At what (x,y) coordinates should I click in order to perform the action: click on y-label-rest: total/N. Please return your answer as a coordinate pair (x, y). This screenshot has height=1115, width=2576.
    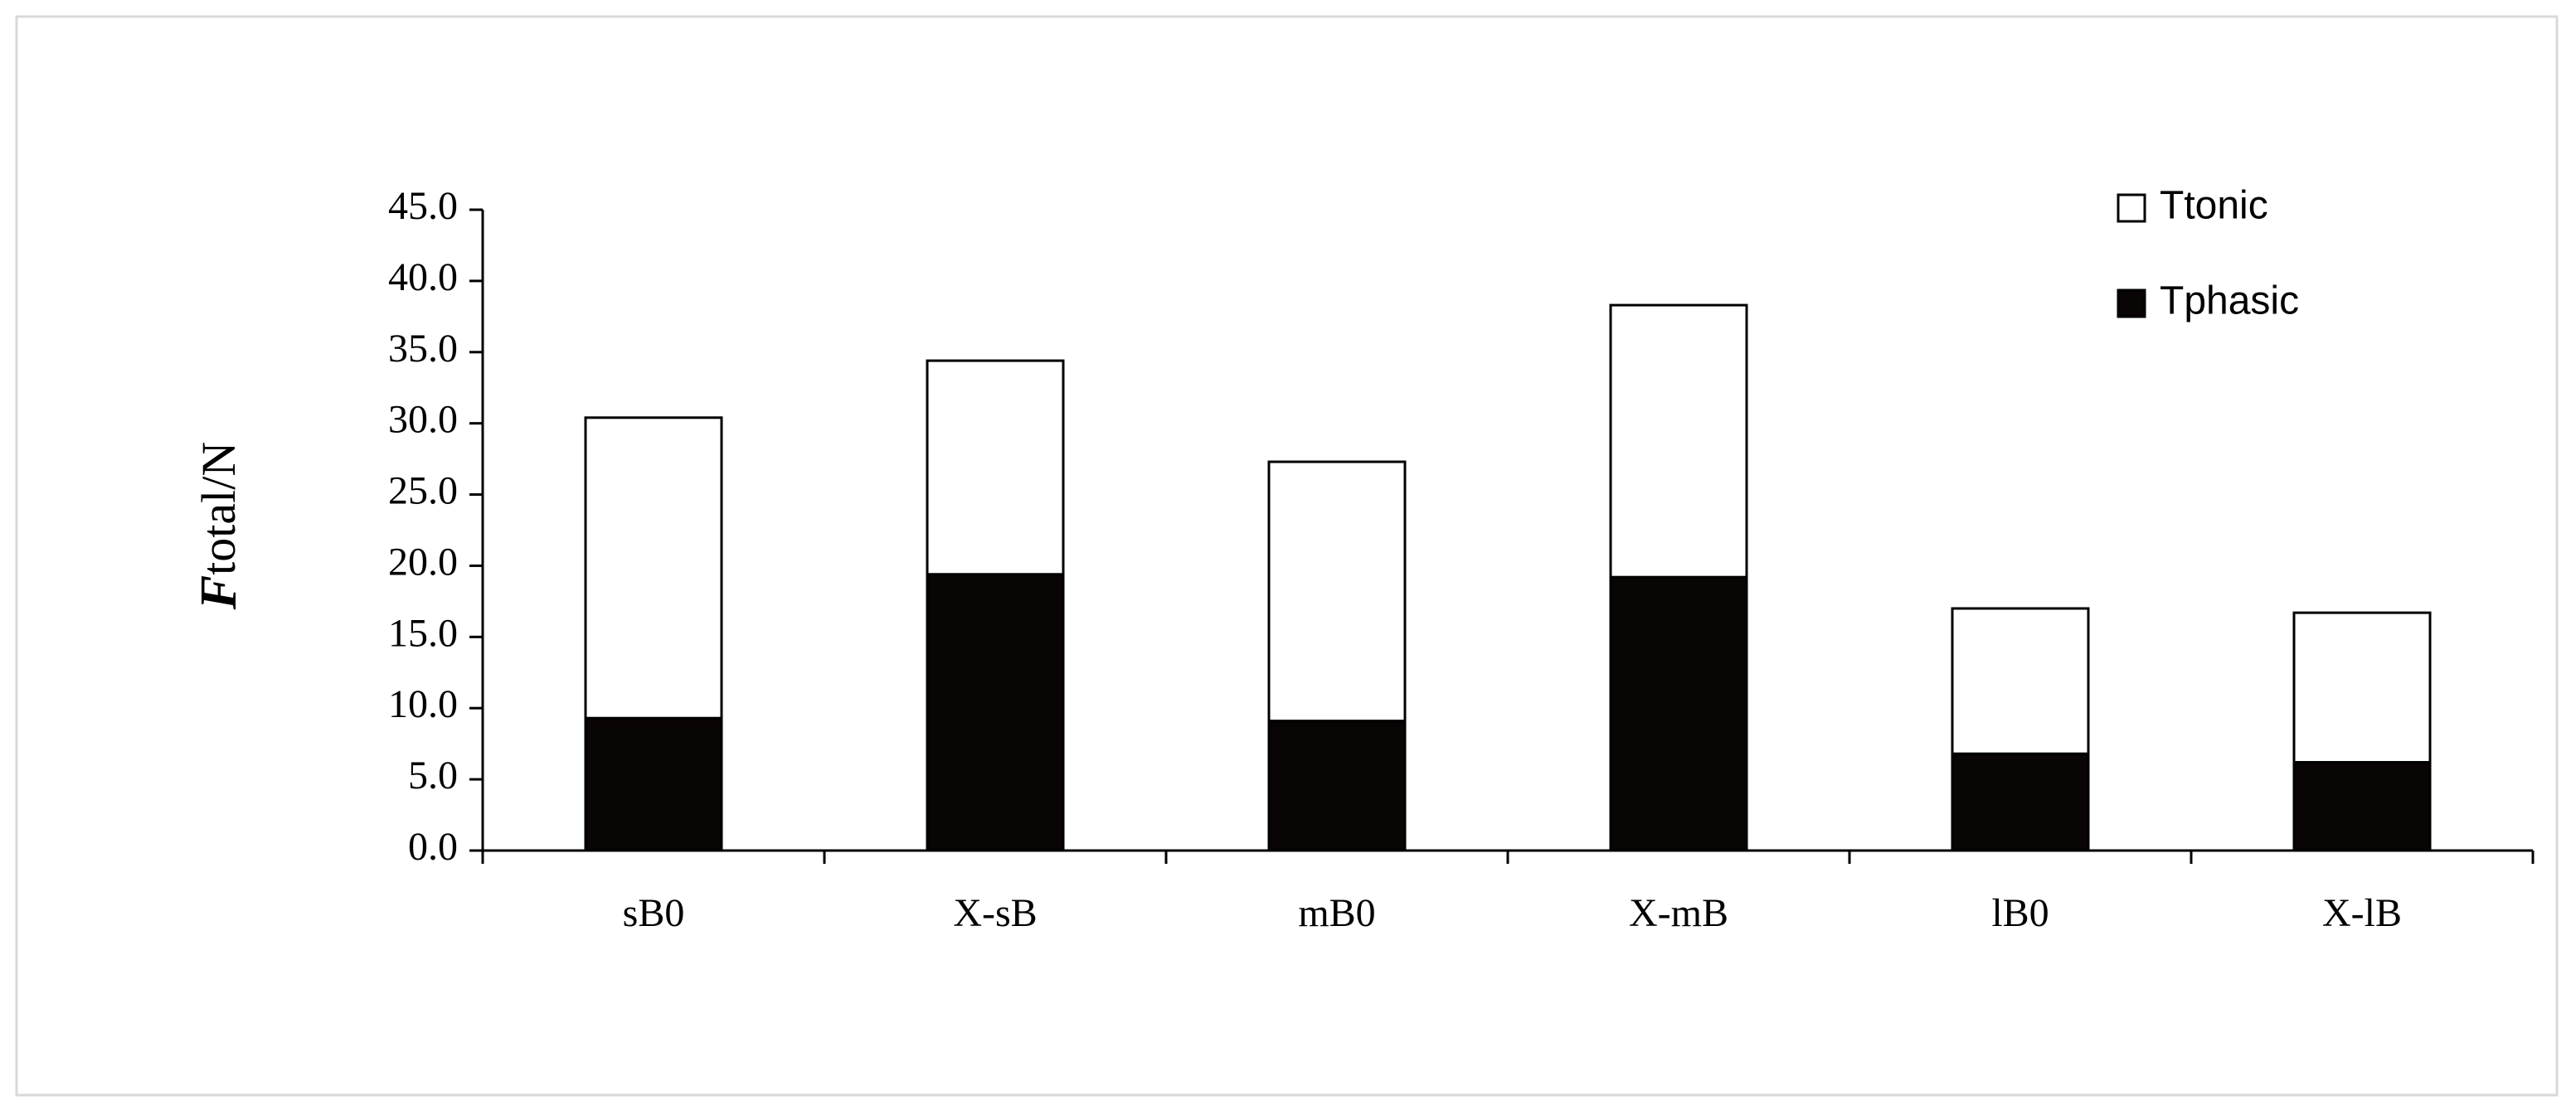
    Looking at the image, I should click on (219, 508).